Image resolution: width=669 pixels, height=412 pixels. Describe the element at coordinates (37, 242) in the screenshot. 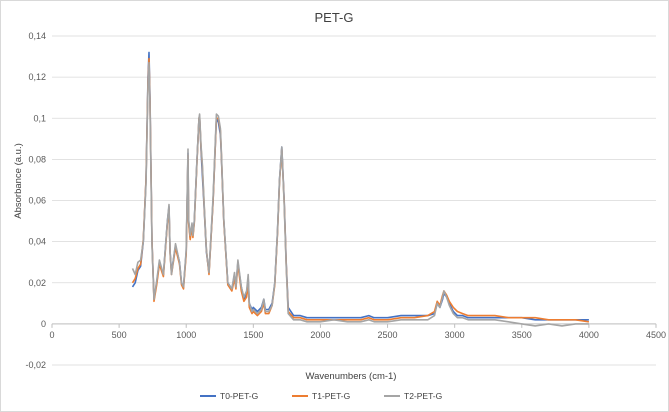

I see `y-tick-label: 0,04` at that location.